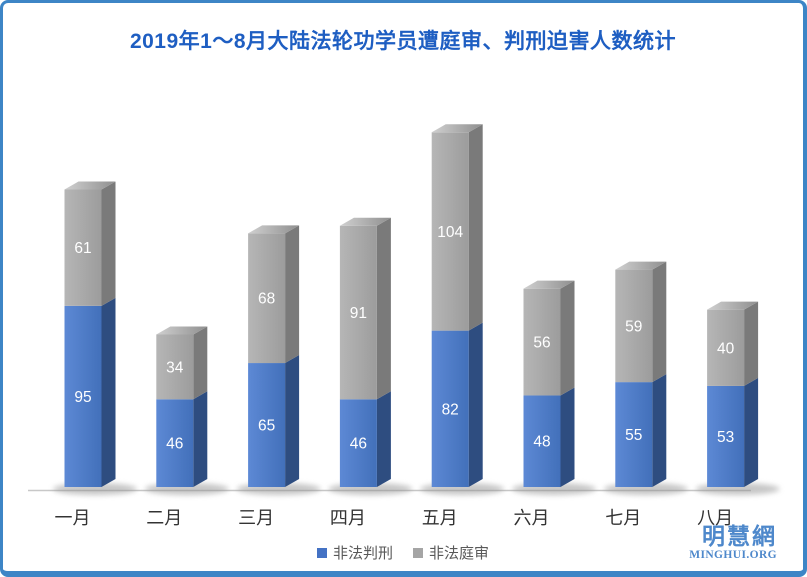 Image resolution: width=807 pixels, height=577 pixels. I want to click on bar-value-label-sentenced: 65, so click(266, 426).